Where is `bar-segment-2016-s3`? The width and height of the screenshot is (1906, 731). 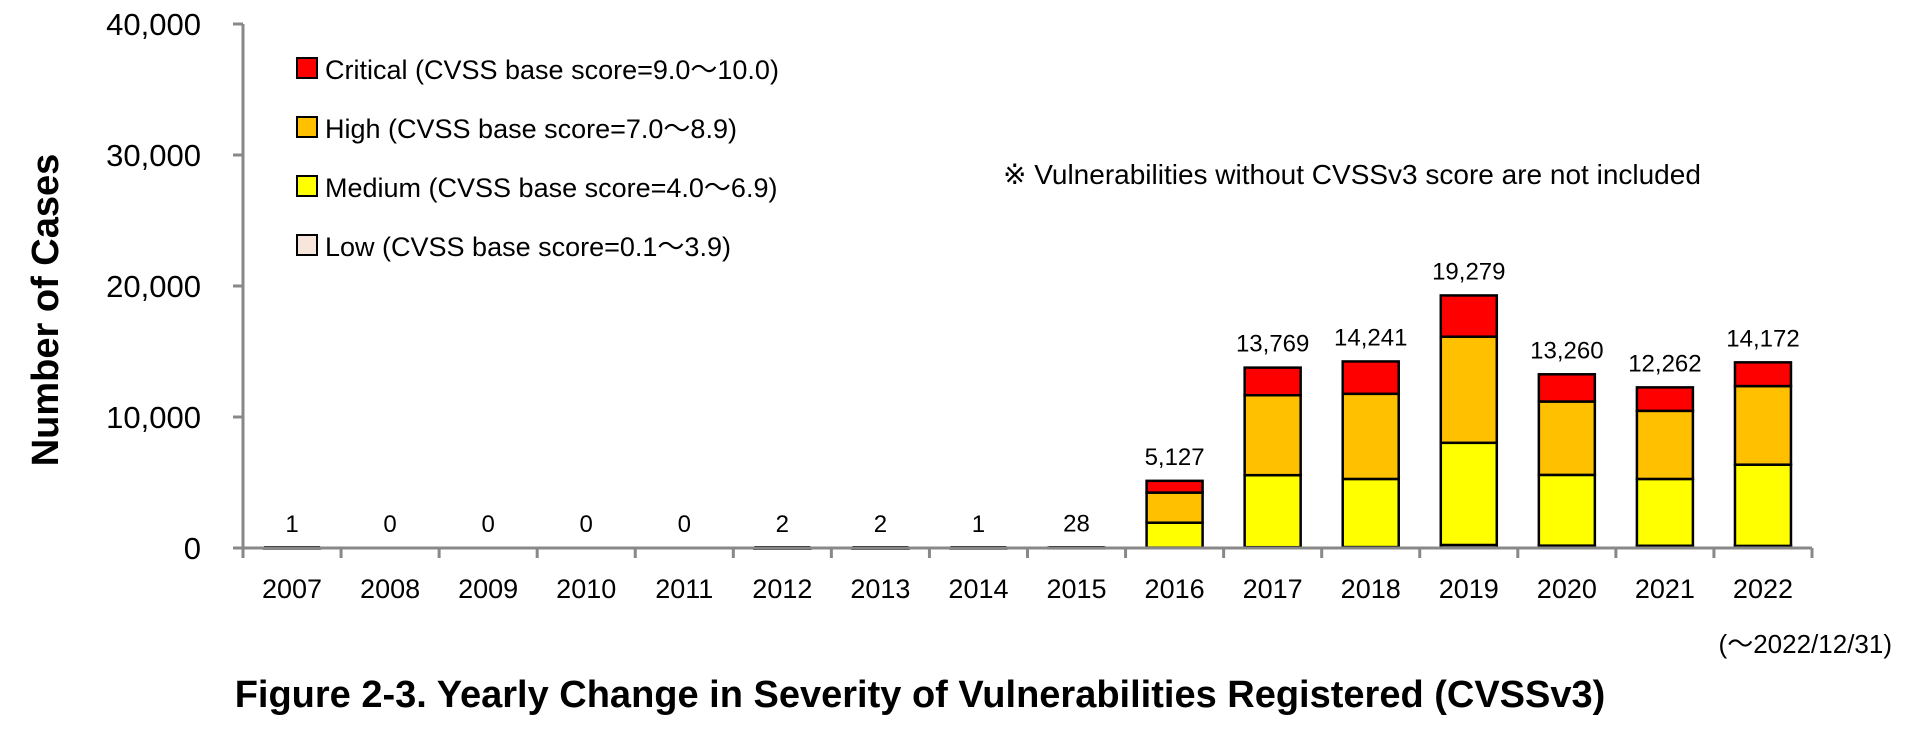 bar-segment-2016-s3 is located at coordinates (1174, 486).